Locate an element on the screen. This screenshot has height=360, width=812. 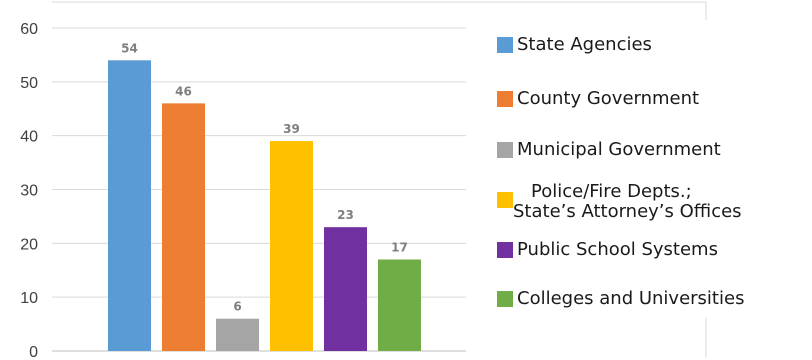
y-axis: 0 10 20 30 40 50 60 is located at coordinates (29, 190).